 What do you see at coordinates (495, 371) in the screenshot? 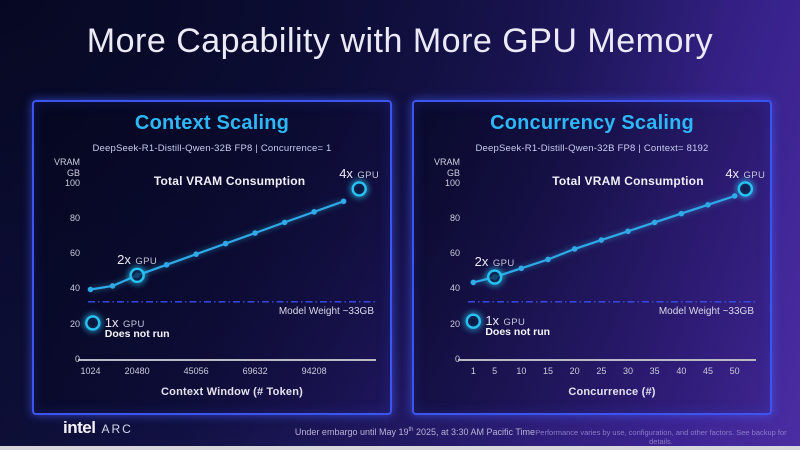
I see `x-tick-label: 5` at bounding box center [495, 371].